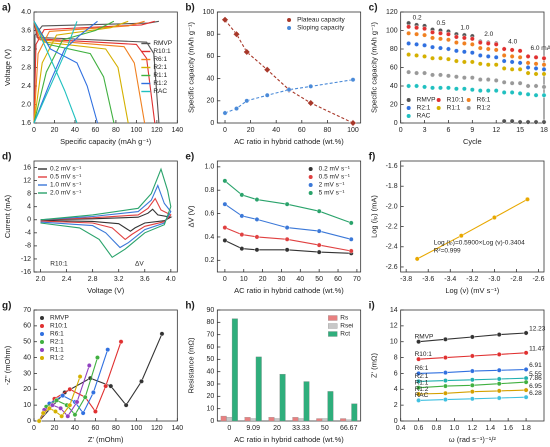 The image size is (550, 447). I want to click on y-tick-label: 100, so click(209, 12).